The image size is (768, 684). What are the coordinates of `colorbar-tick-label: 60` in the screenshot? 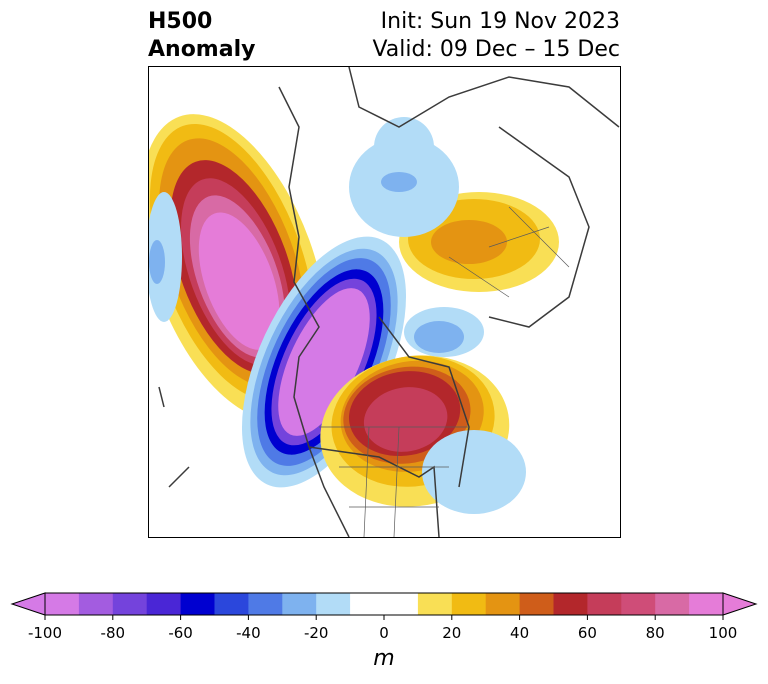 It's located at (587, 633).